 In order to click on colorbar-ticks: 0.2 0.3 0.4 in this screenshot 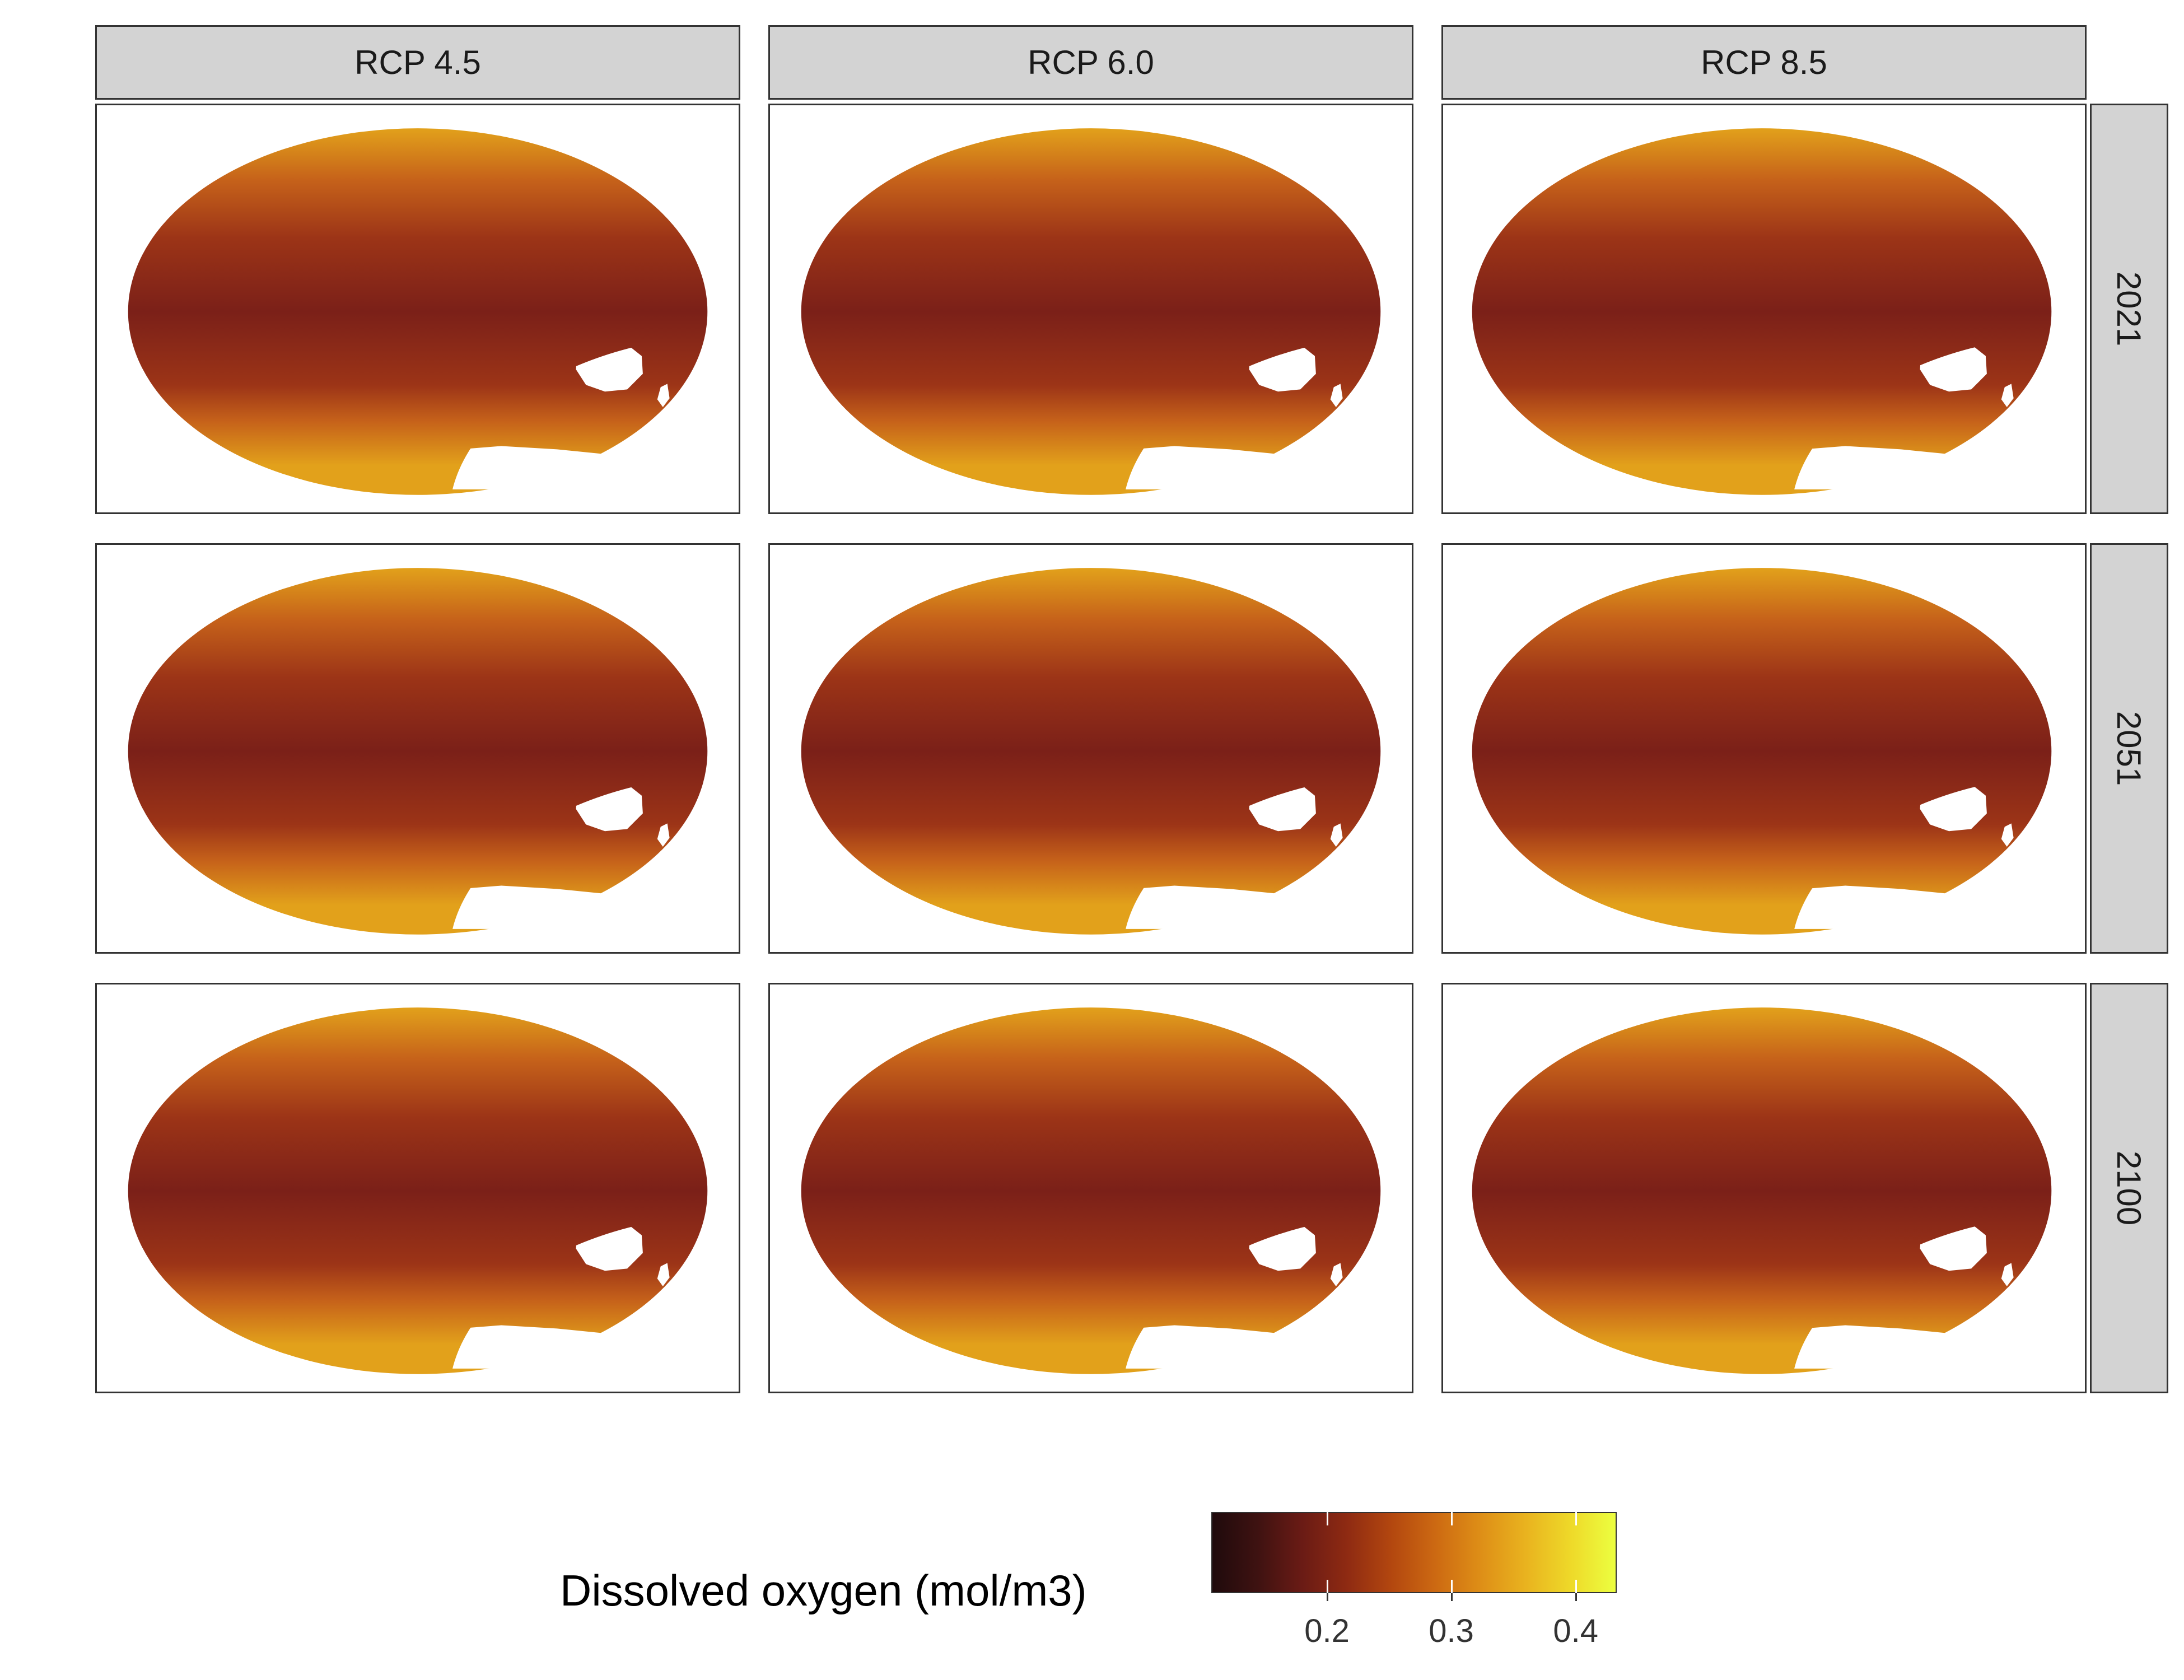, I will do `click(1414, 1581)`.